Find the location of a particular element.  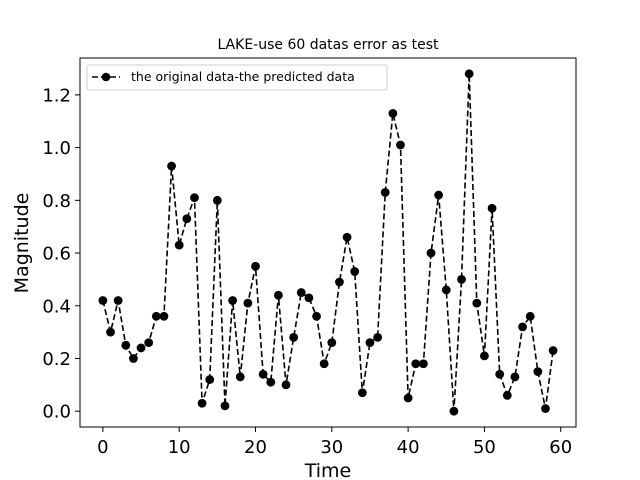

y-tick-label: 0.6 is located at coordinates (56, 254).